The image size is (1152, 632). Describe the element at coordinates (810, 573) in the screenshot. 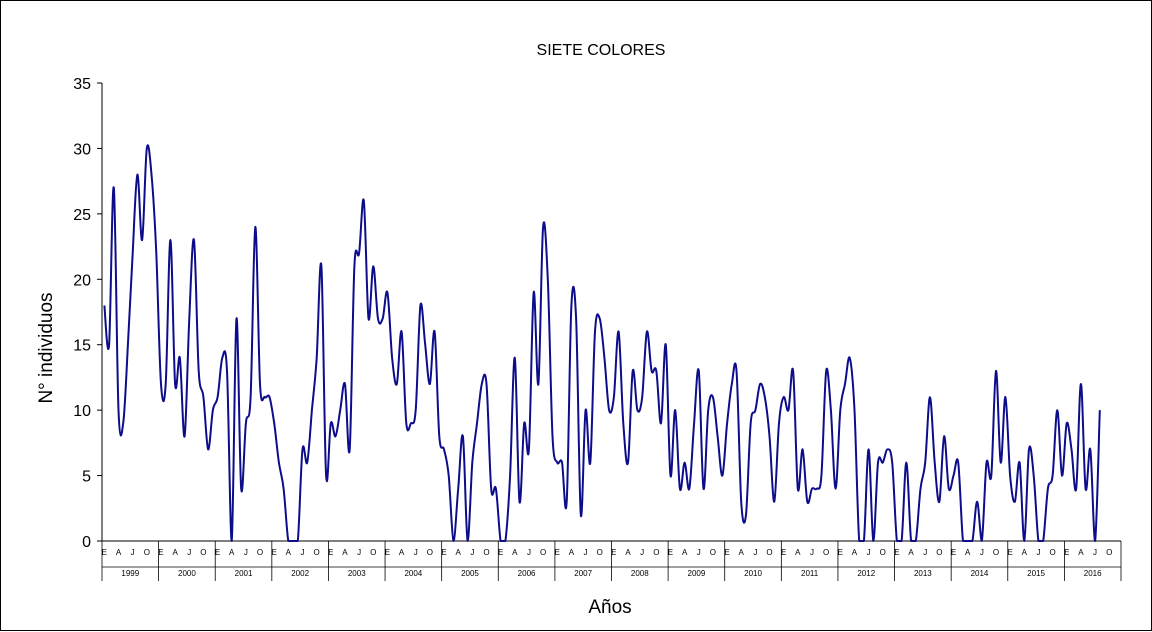

I see `year-tick-label: 2011` at that location.